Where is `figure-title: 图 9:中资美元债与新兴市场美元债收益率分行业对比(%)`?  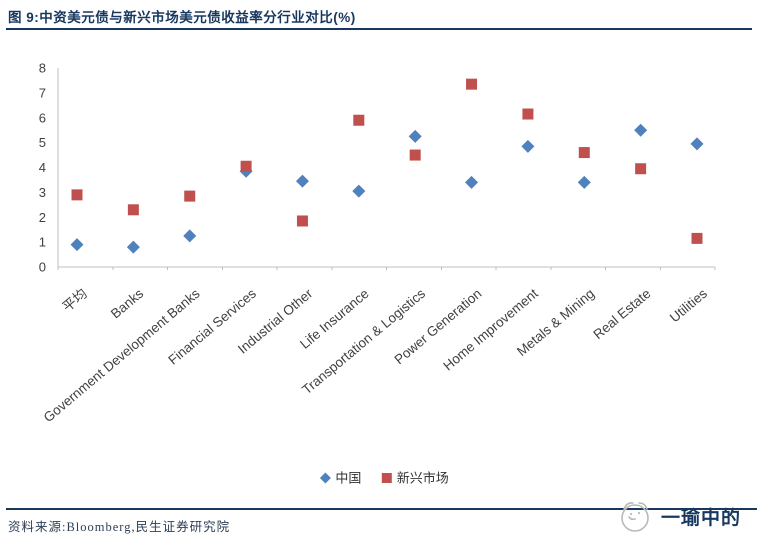 figure-title: 图 9:中资美元债与新兴市场美元债收益率分行业对比(%) is located at coordinates (182, 17).